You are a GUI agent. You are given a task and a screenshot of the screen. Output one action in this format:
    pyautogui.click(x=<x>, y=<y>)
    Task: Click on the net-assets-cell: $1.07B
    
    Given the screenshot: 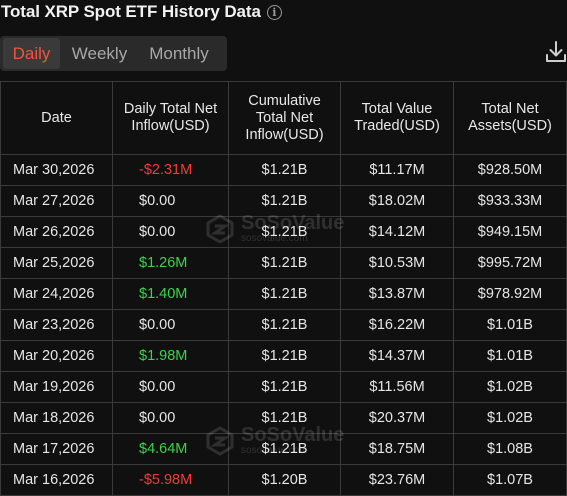 What is the action you would take?
    pyautogui.click(x=510, y=480)
    